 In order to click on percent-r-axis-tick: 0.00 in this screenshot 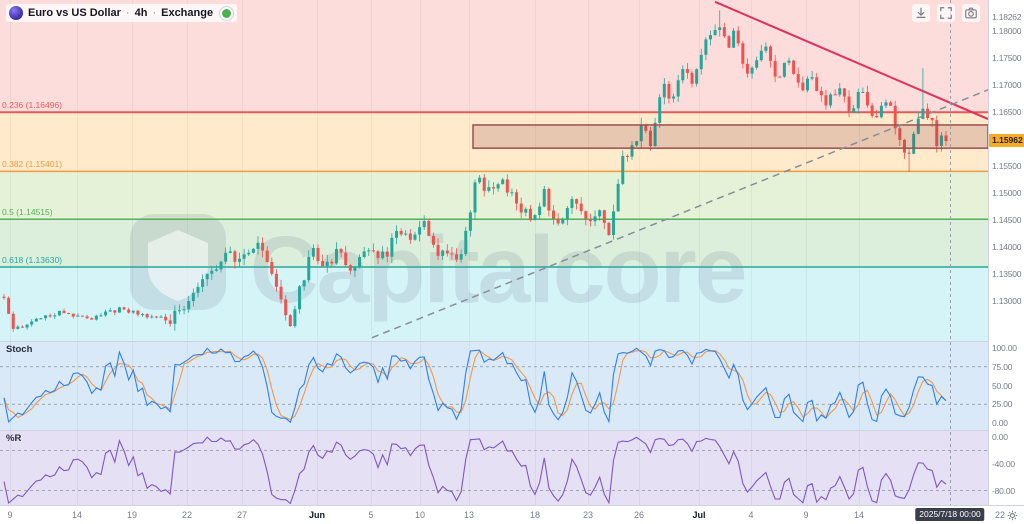, I will do `click(1000, 437)`.